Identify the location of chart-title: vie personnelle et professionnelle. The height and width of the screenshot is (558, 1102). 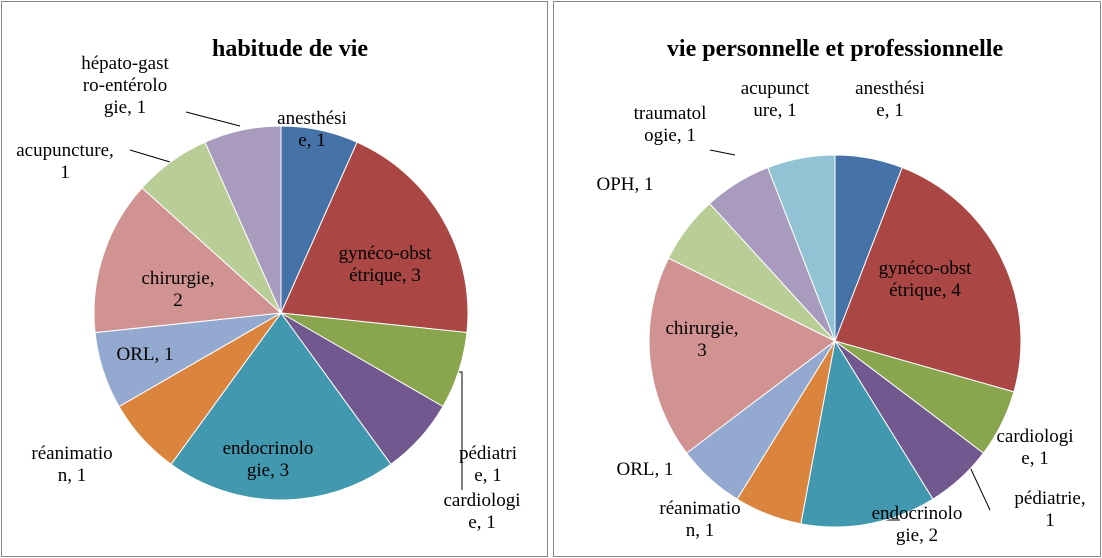
(835, 49).